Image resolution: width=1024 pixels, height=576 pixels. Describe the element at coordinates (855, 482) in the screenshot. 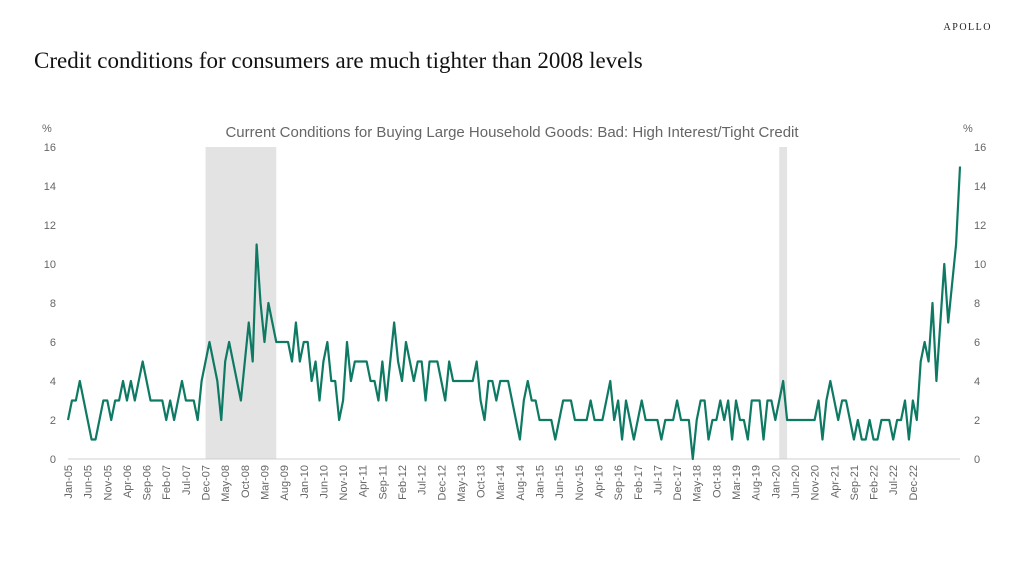

I see `x-tick-label: Sep-21` at that location.